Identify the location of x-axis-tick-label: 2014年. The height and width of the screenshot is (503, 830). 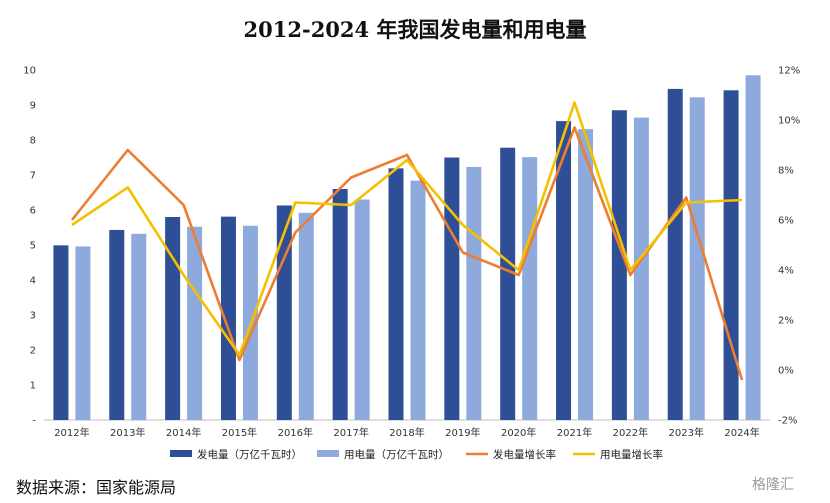
(183, 432).